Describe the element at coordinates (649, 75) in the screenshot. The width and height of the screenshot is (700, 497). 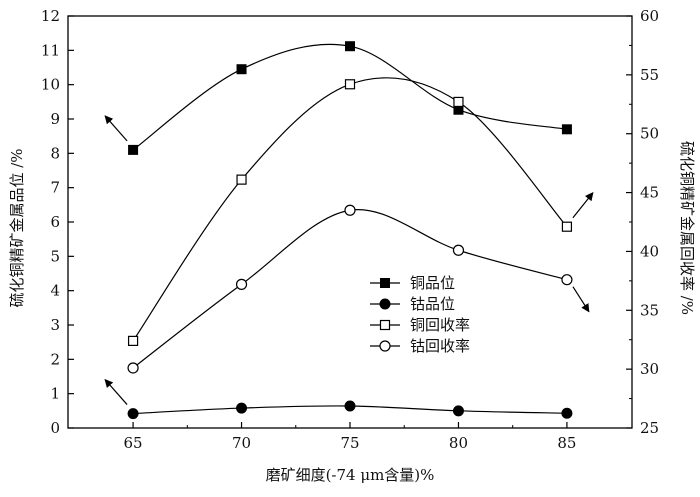
I see `y-right-tick-label: 55` at that location.